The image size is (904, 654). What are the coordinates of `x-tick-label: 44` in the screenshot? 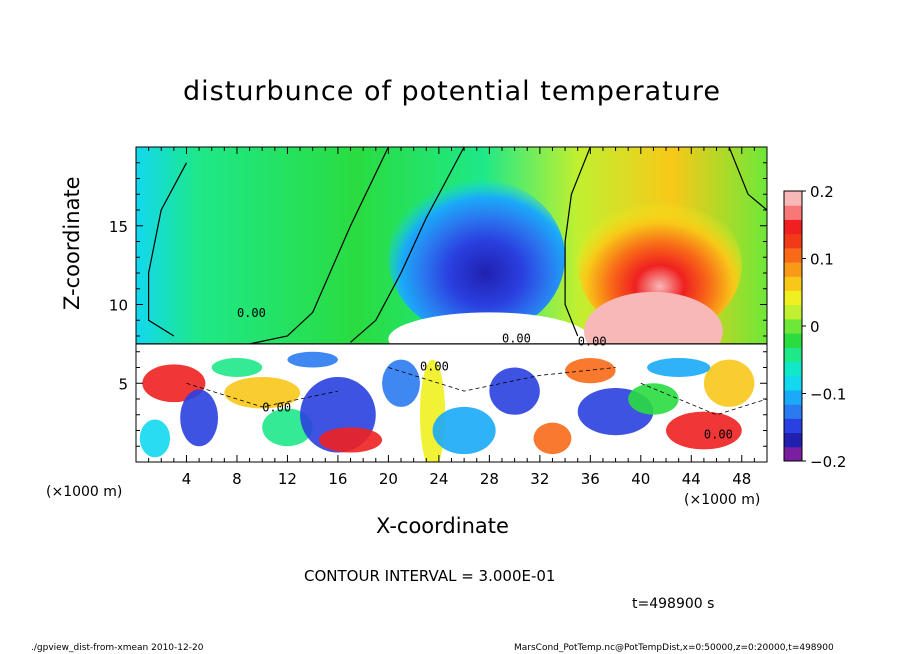 It's located at (691, 479).